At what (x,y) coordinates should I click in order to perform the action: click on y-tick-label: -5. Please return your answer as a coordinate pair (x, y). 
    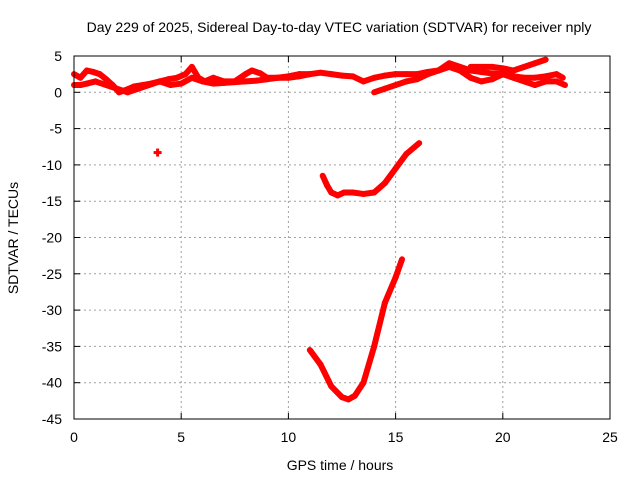
    Looking at the image, I should click on (56, 129).